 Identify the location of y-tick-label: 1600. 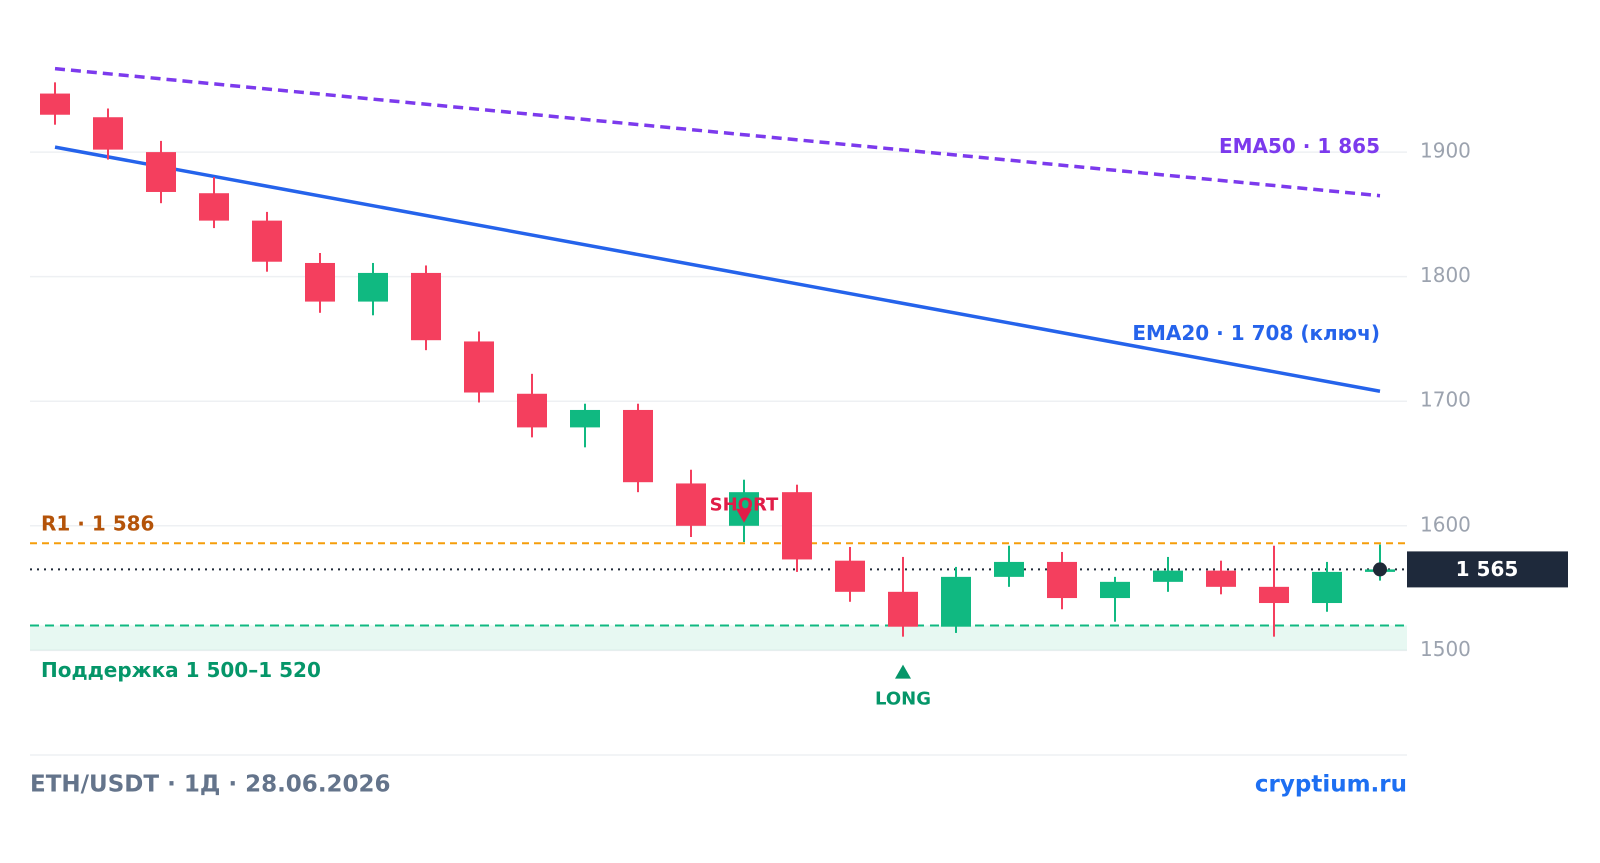
(1445, 524).